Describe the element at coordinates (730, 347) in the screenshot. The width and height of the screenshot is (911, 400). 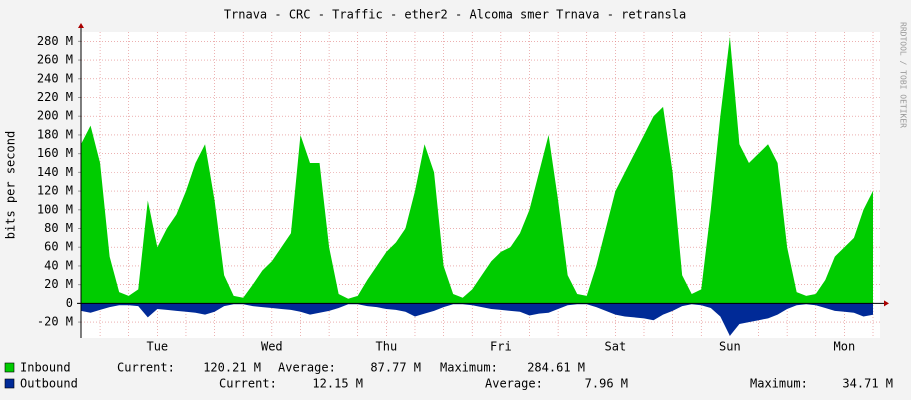
I see `x-tick-label: Sun` at that location.